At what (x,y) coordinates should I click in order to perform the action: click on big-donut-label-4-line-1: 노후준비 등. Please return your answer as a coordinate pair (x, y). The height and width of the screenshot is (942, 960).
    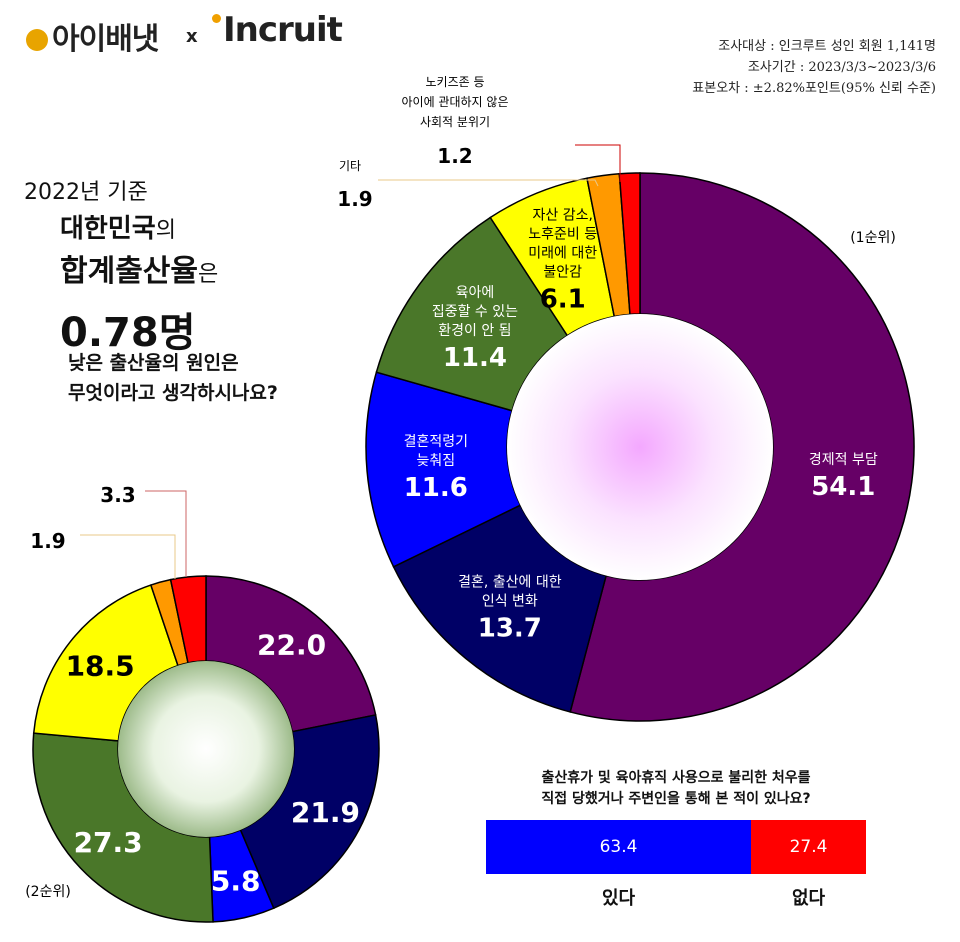
    Looking at the image, I should click on (562, 234).